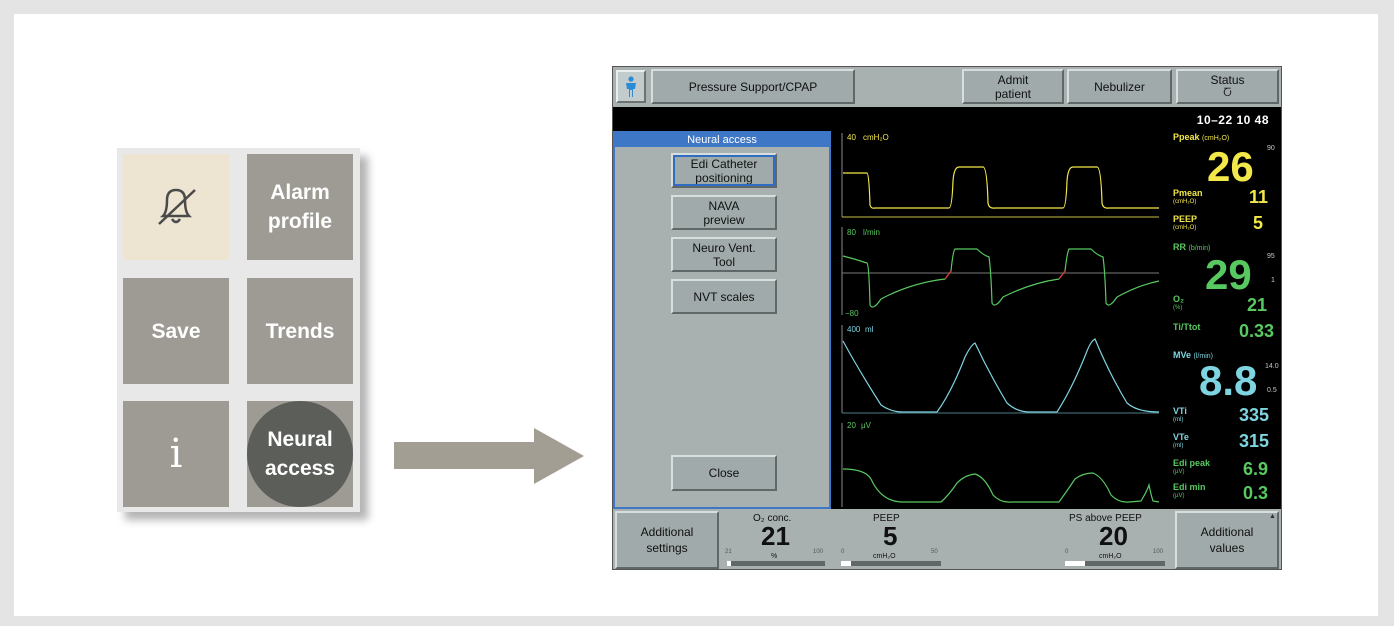  I want to click on ps-above-peep-max: 100, so click(1158, 552).